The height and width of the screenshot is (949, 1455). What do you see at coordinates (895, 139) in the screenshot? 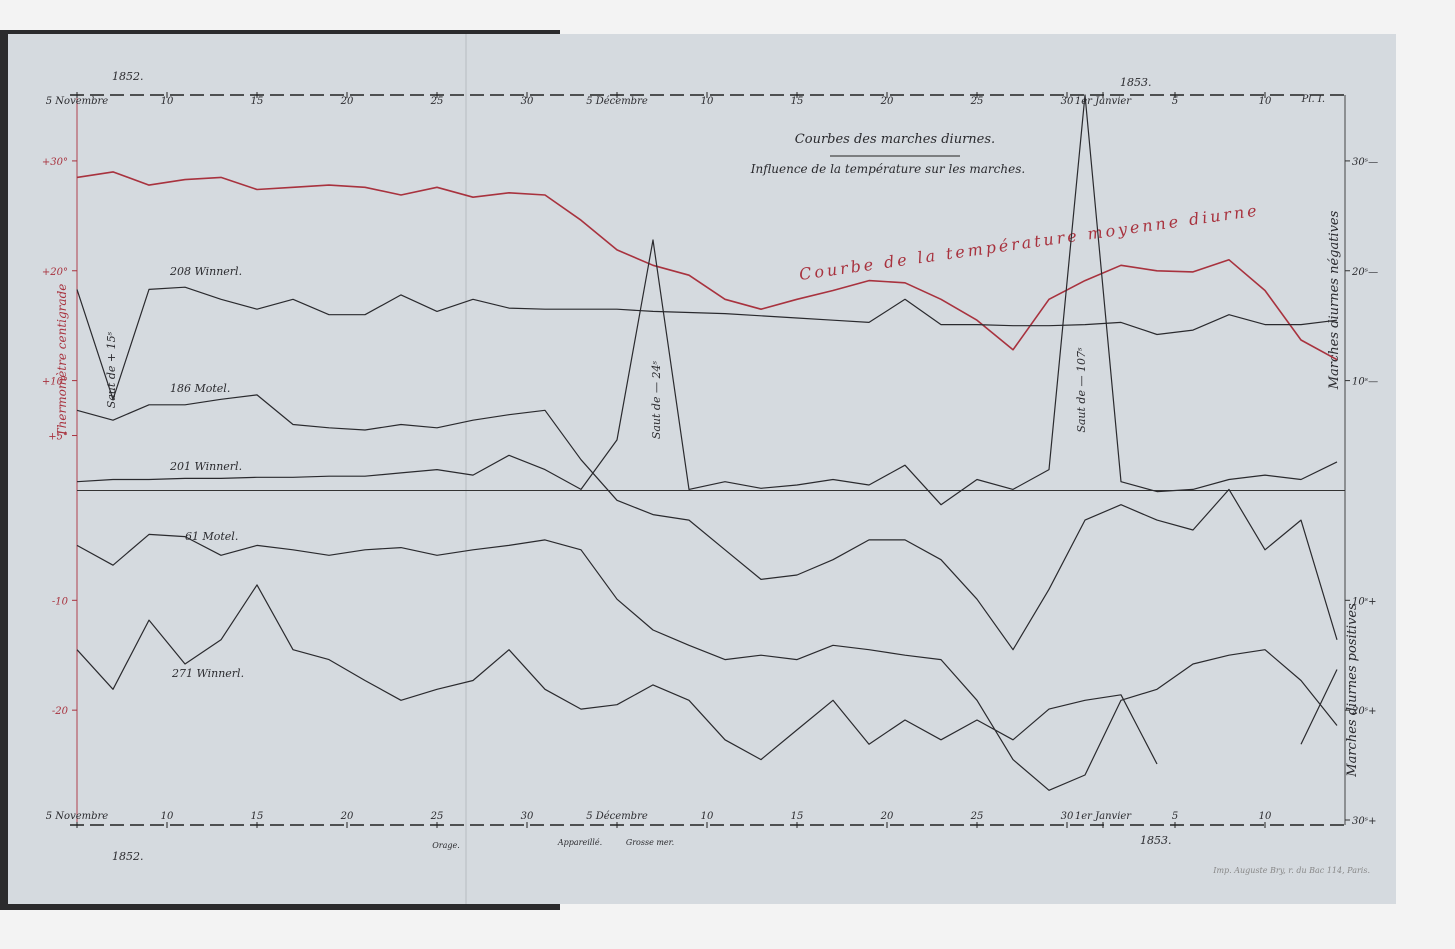
I see `title: Courbes des marches diurnes.` at bounding box center [895, 139].